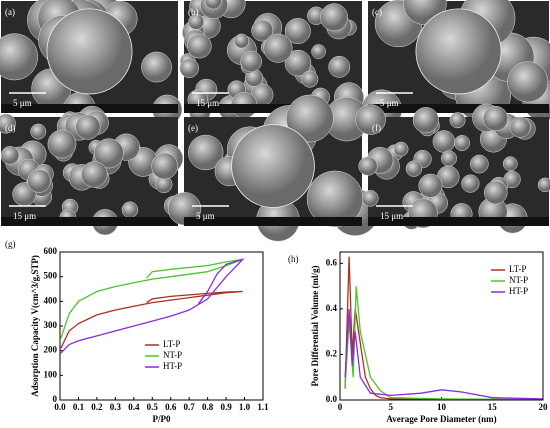 This screenshot has height=428, width=550. What do you see at coordinates (452, 168) in the screenshot?
I see `sem-image: (f) 15 μm` at bounding box center [452, 168].